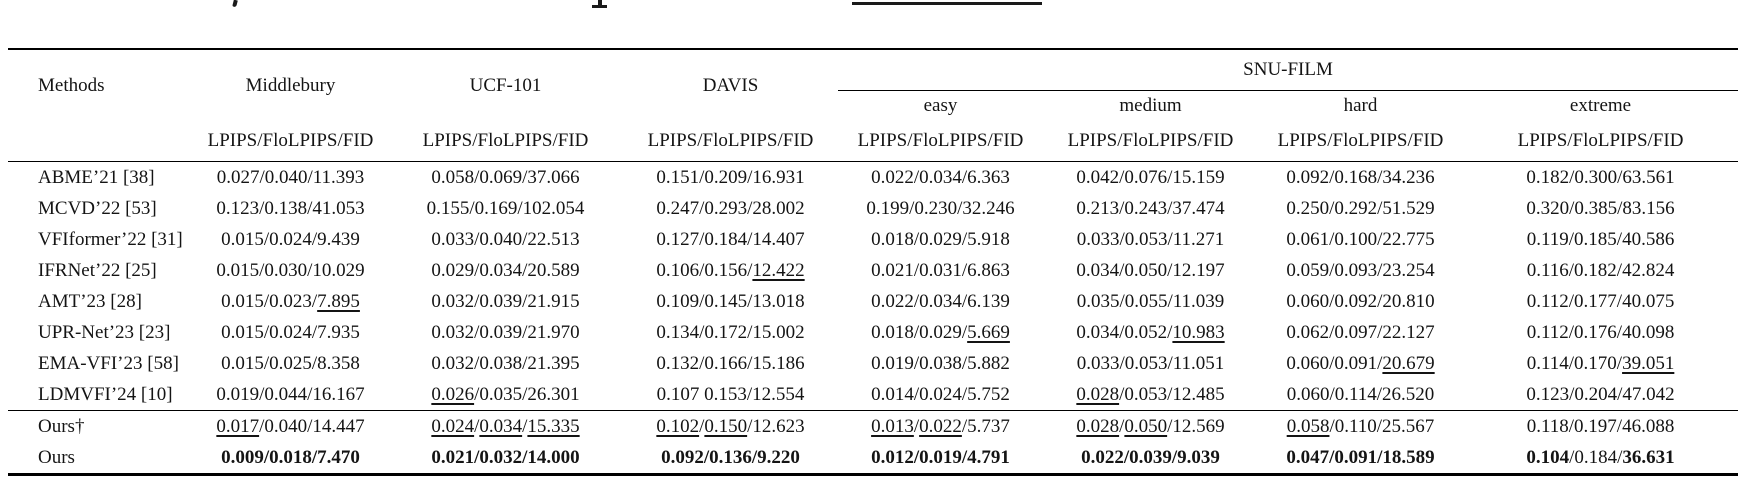 This screenshot has height=477, width=1746. Describe the element at coordinates (730, 177) in the screenshot. I see `value-cell: 0.151/0.209/16.931` at that location.